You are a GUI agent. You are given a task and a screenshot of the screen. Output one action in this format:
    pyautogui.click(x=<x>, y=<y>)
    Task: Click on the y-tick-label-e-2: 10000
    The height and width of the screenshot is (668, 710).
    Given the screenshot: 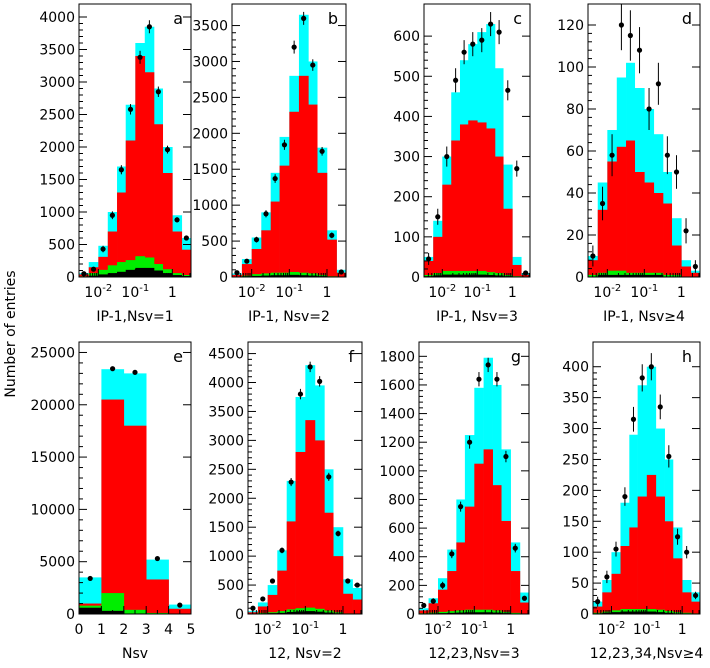 What is the action you would take?
    pyautogui.click(x=52, y=510)
    